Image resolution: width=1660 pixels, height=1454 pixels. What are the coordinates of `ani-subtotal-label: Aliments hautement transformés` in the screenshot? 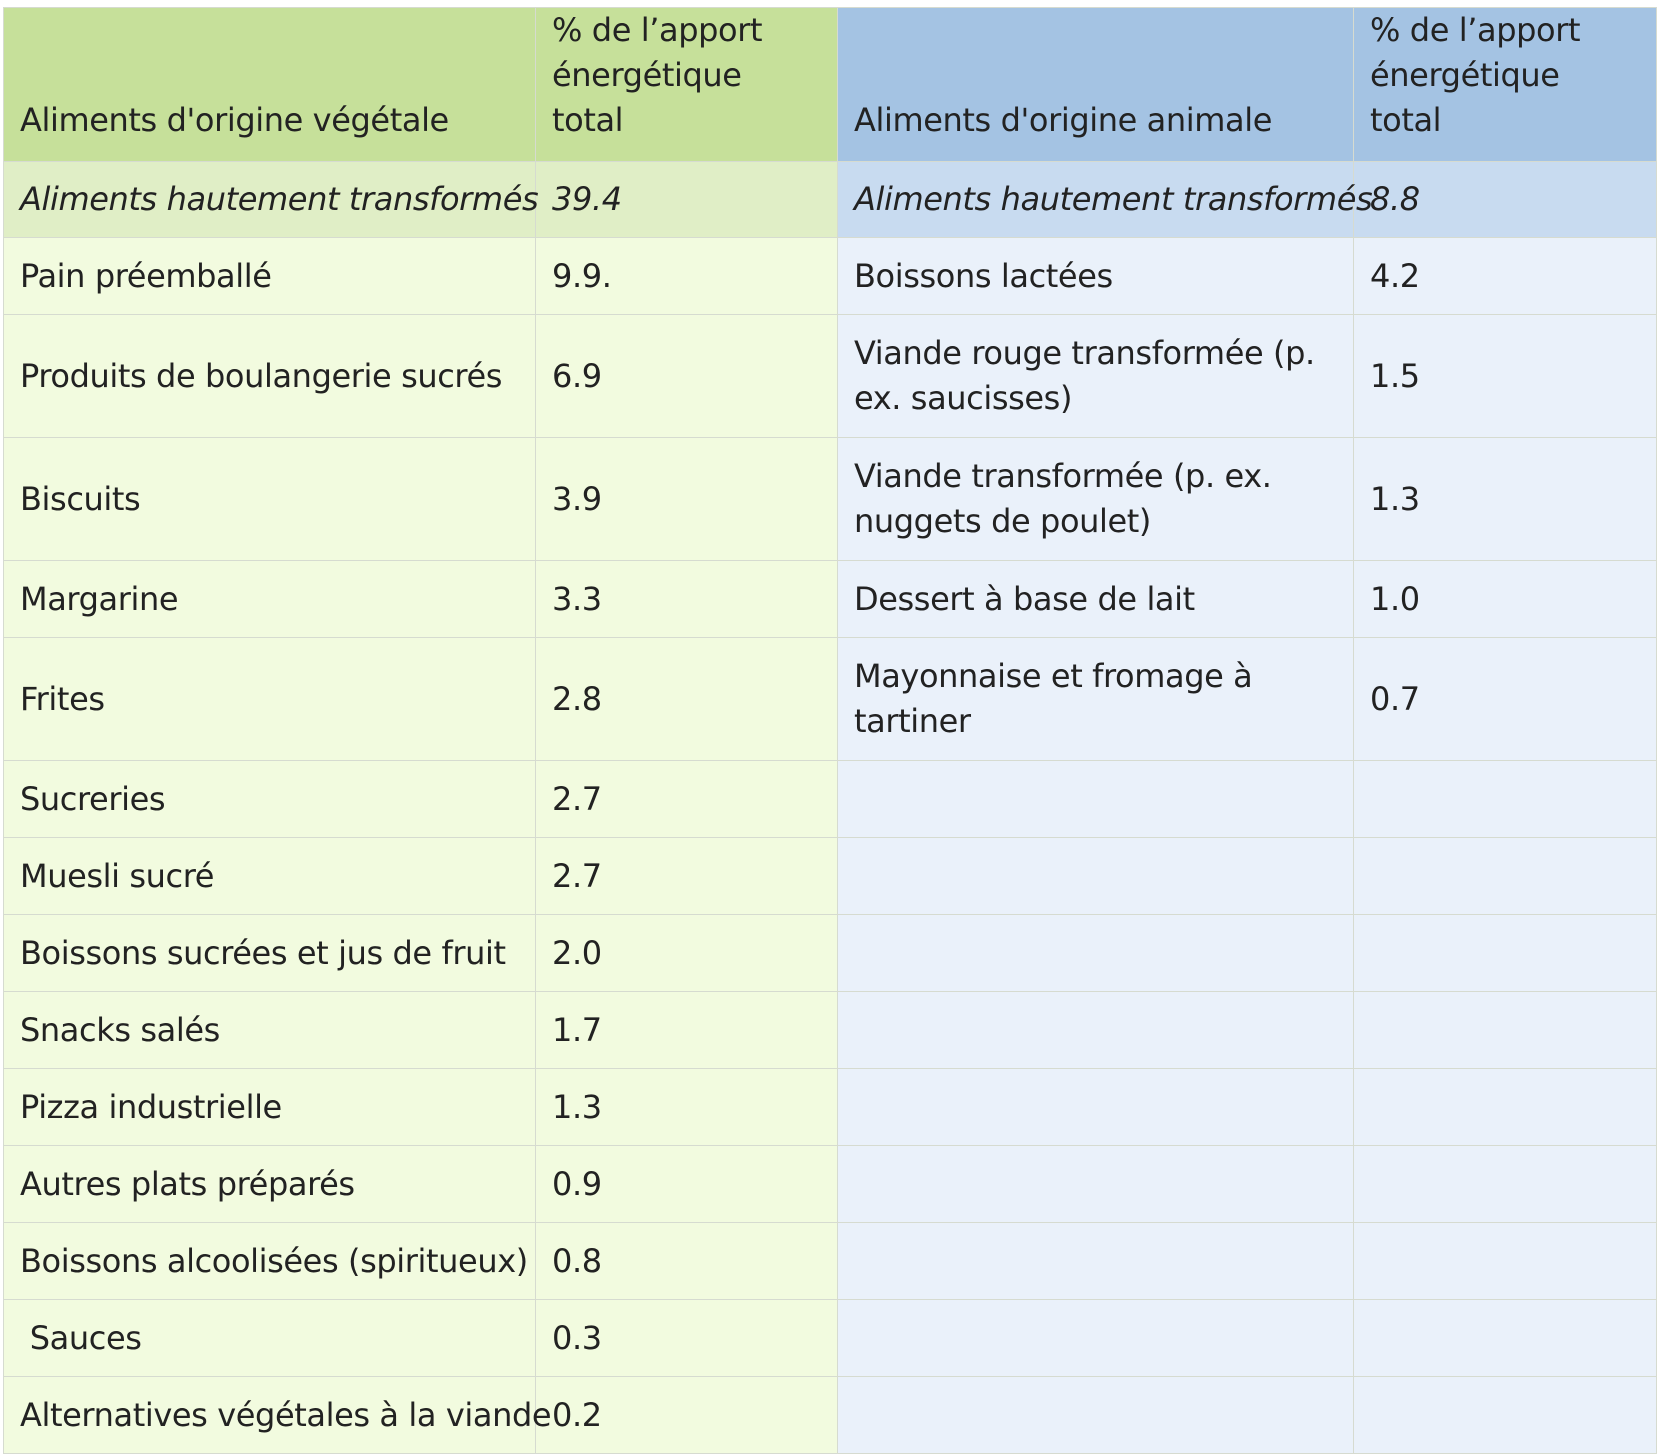 It's located at (1105, 199).